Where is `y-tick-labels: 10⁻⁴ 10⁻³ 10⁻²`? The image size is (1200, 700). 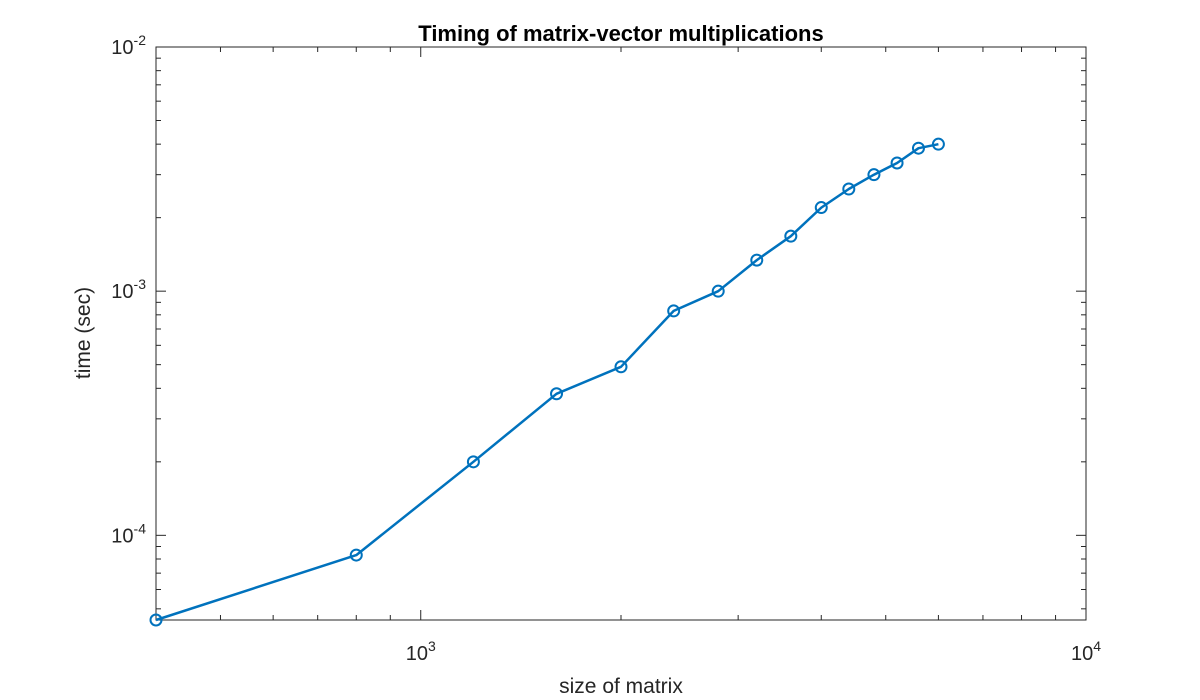
y-tick-labels: 10⁻⁴ 10⁻³ 10⁻² is located at coordinates (128, 289).